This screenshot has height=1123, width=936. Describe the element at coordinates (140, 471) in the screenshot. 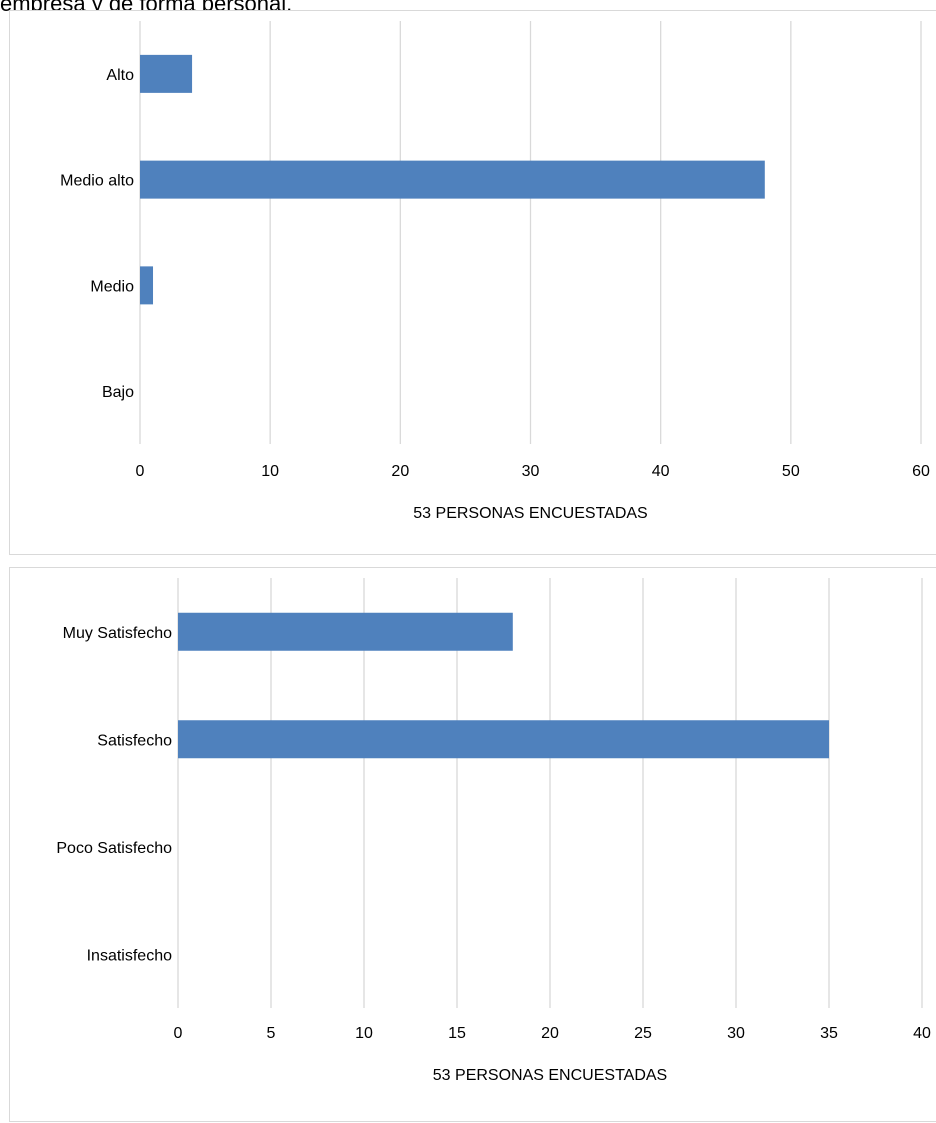

I see `chart1-tick-label: 0` at that location.